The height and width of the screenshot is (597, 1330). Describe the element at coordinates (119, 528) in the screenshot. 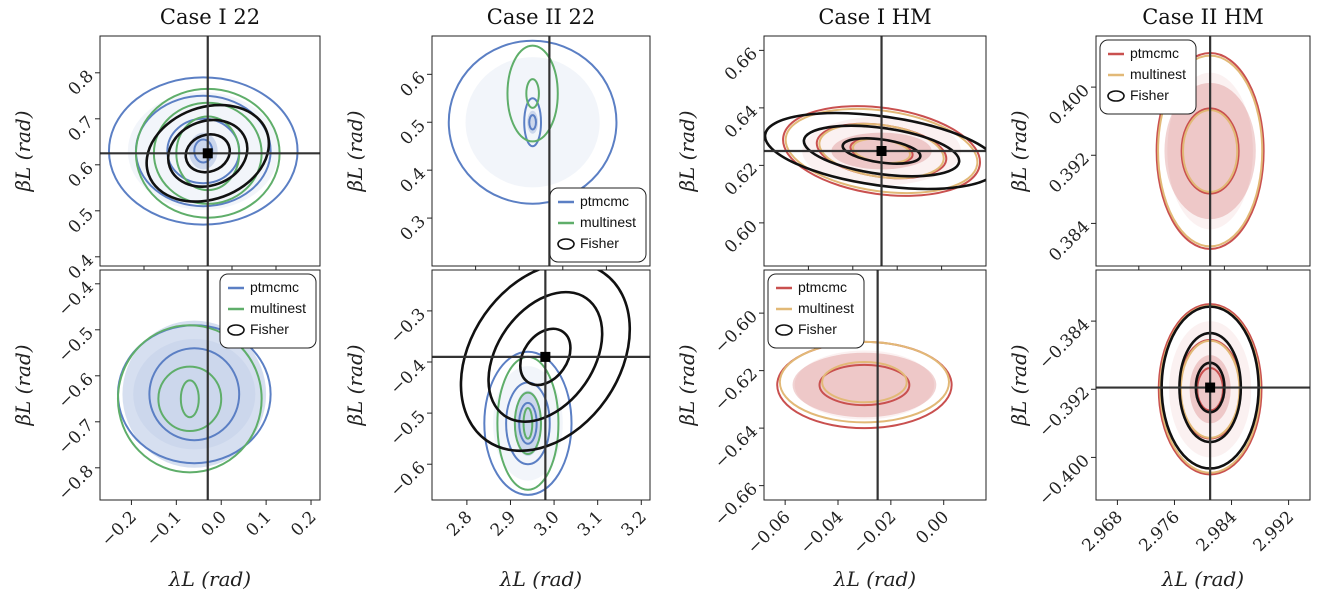

I see `x-tick-label: −0.2` at that location.